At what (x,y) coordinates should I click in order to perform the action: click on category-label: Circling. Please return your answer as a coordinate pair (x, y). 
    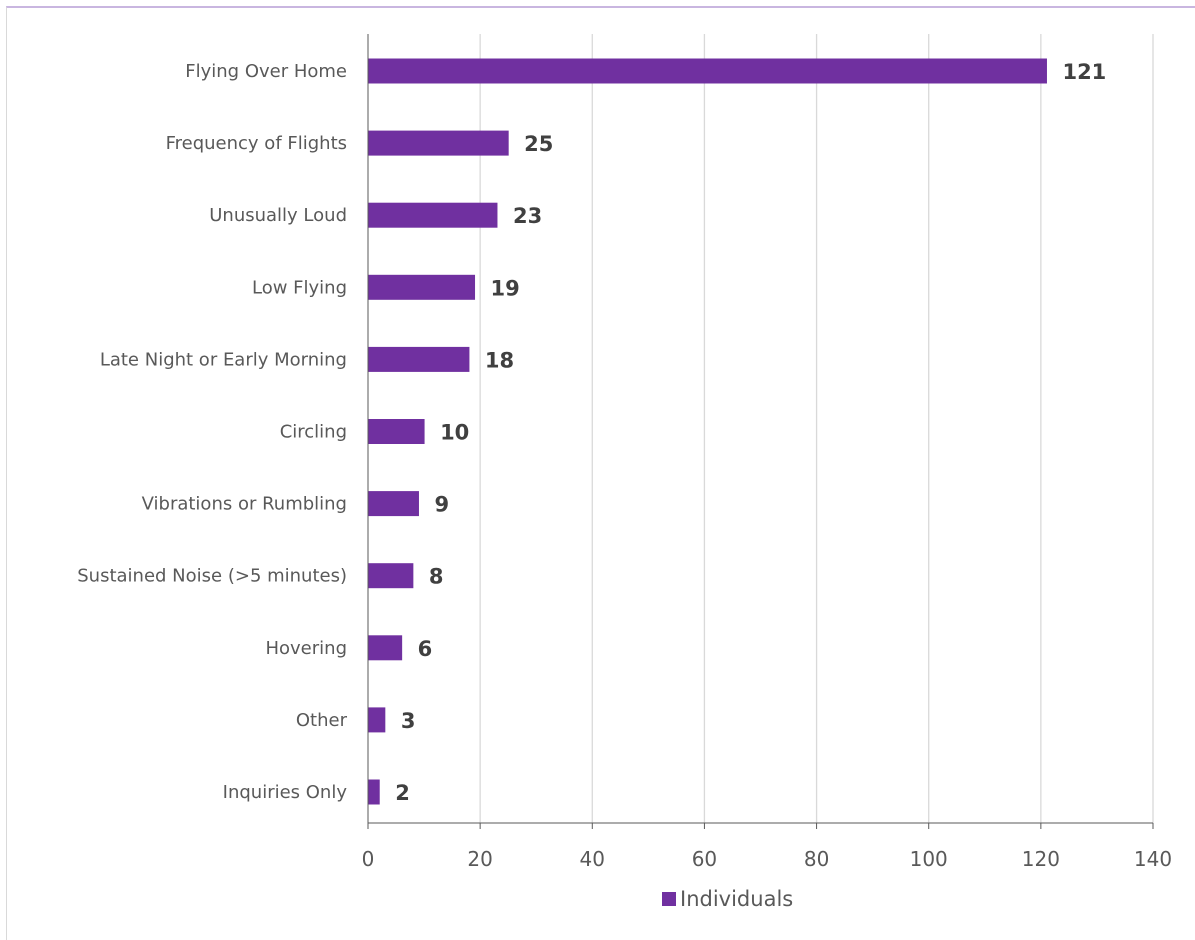
    Looking at the image, I should click on (313, 432).